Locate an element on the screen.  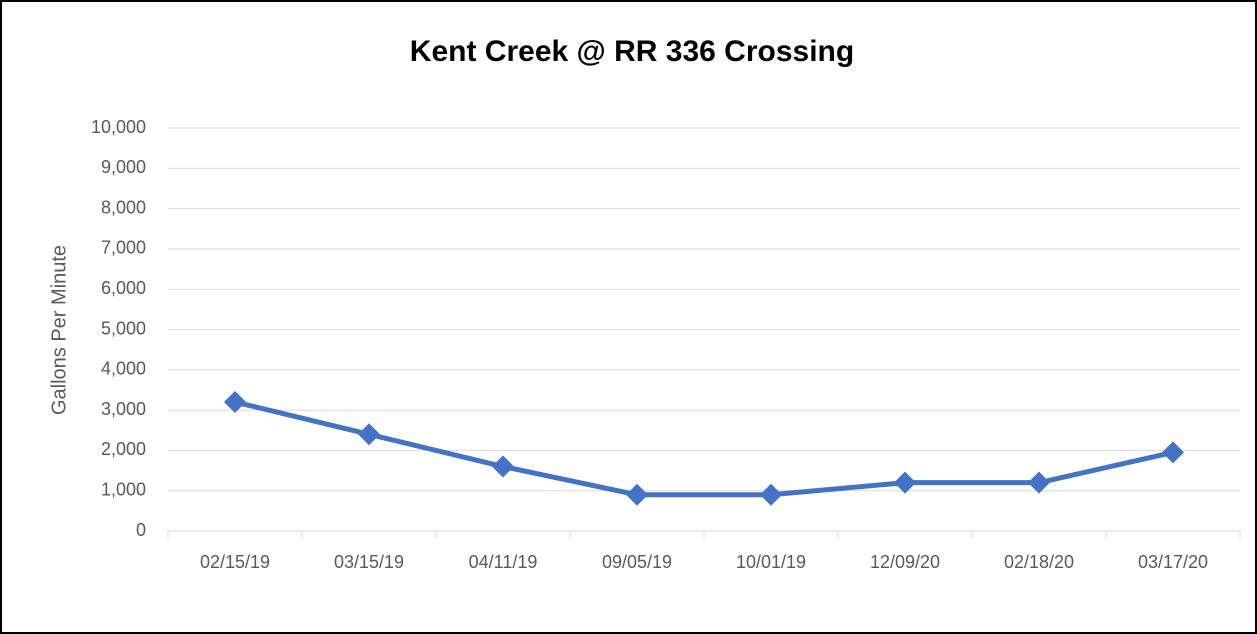
y-tick-label: 3,000 is located at coordinates (123, 409).